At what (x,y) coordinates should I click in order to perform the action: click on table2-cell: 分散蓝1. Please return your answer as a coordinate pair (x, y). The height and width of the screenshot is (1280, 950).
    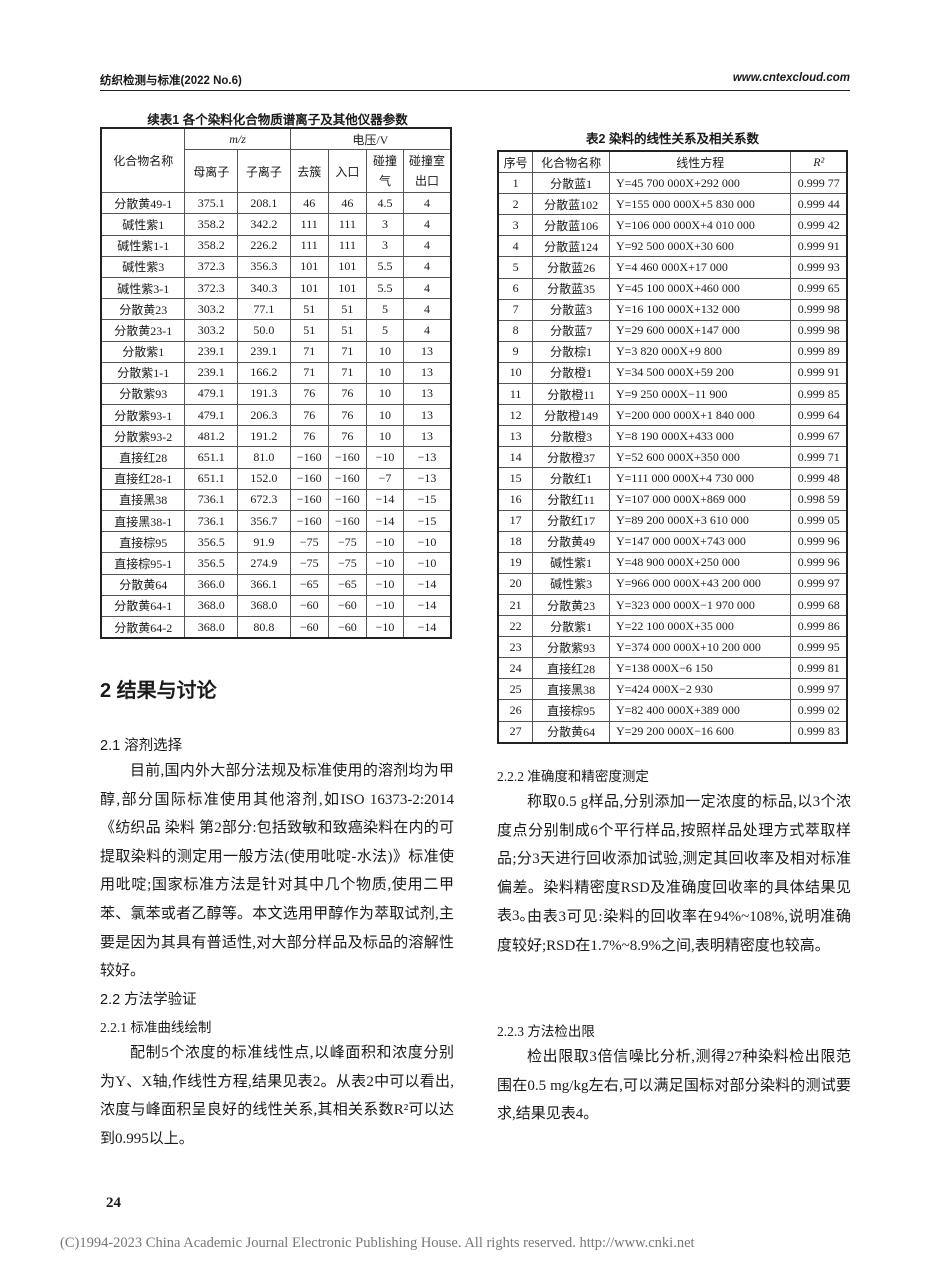
    Looking at the image, I should click on (571, 183).